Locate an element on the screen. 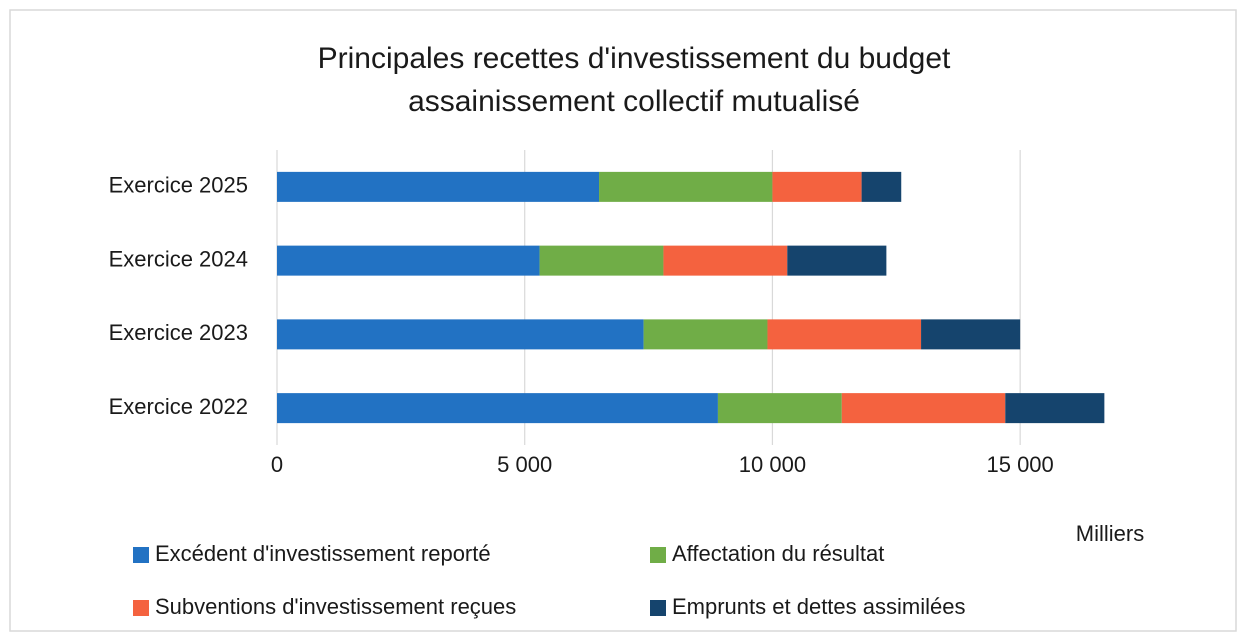 This screenshot has width=1247, height=641. legend-label: Affectation du résultat is located at coordinates (778, 553).